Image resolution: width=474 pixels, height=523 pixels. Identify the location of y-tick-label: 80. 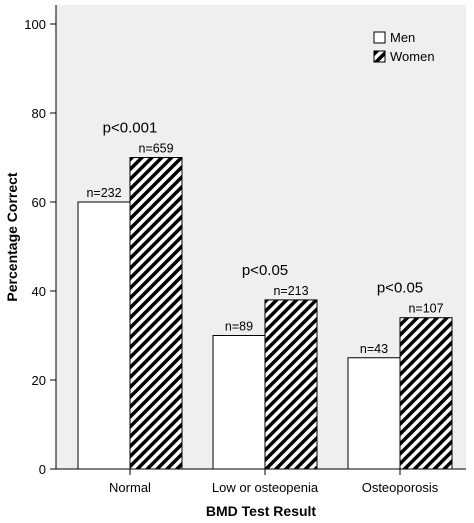
(39, 113).